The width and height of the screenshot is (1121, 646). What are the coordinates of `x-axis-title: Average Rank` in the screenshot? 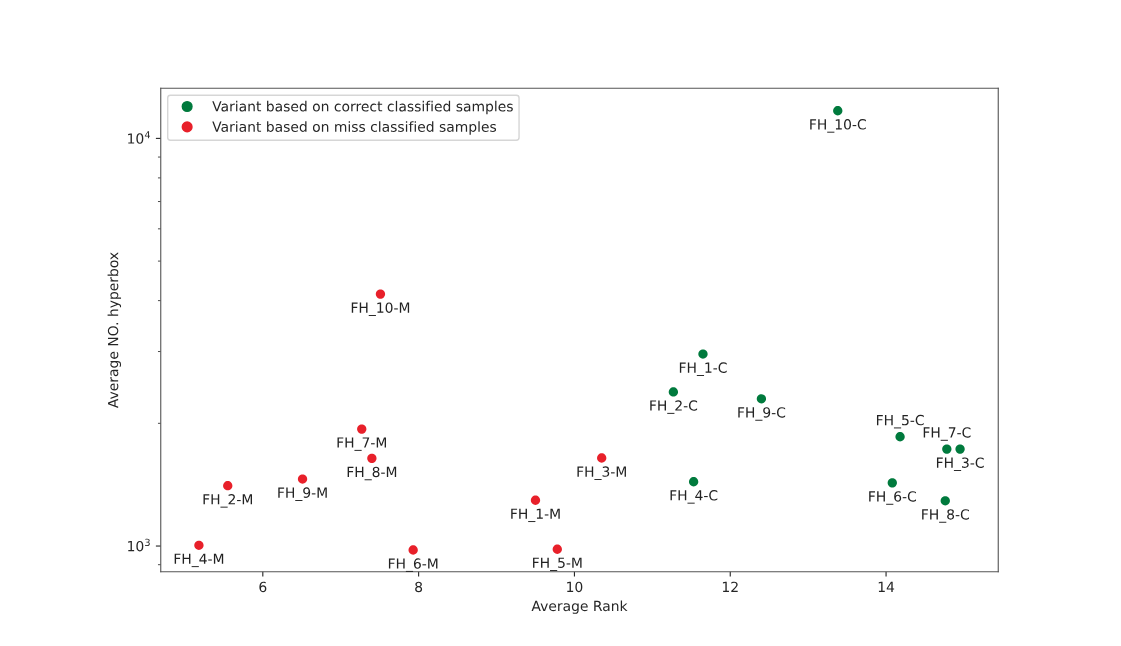 It's located at (579, 607).